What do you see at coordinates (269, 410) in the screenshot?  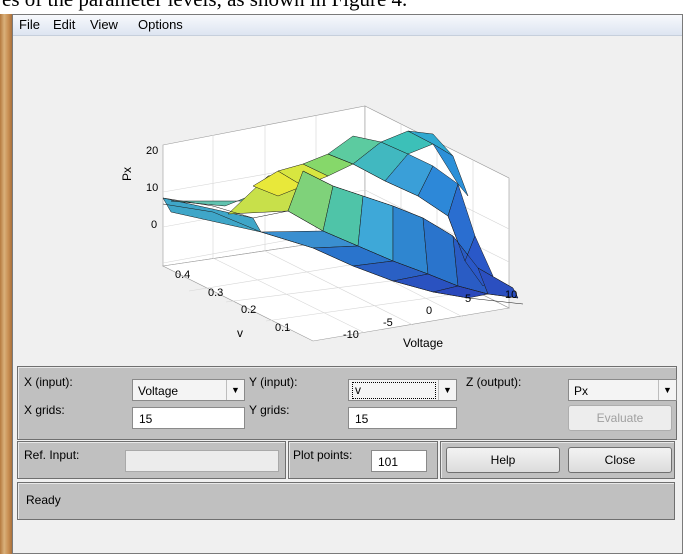 I see `y-grids-label: Y grids:` at bounding box center [269, 410].